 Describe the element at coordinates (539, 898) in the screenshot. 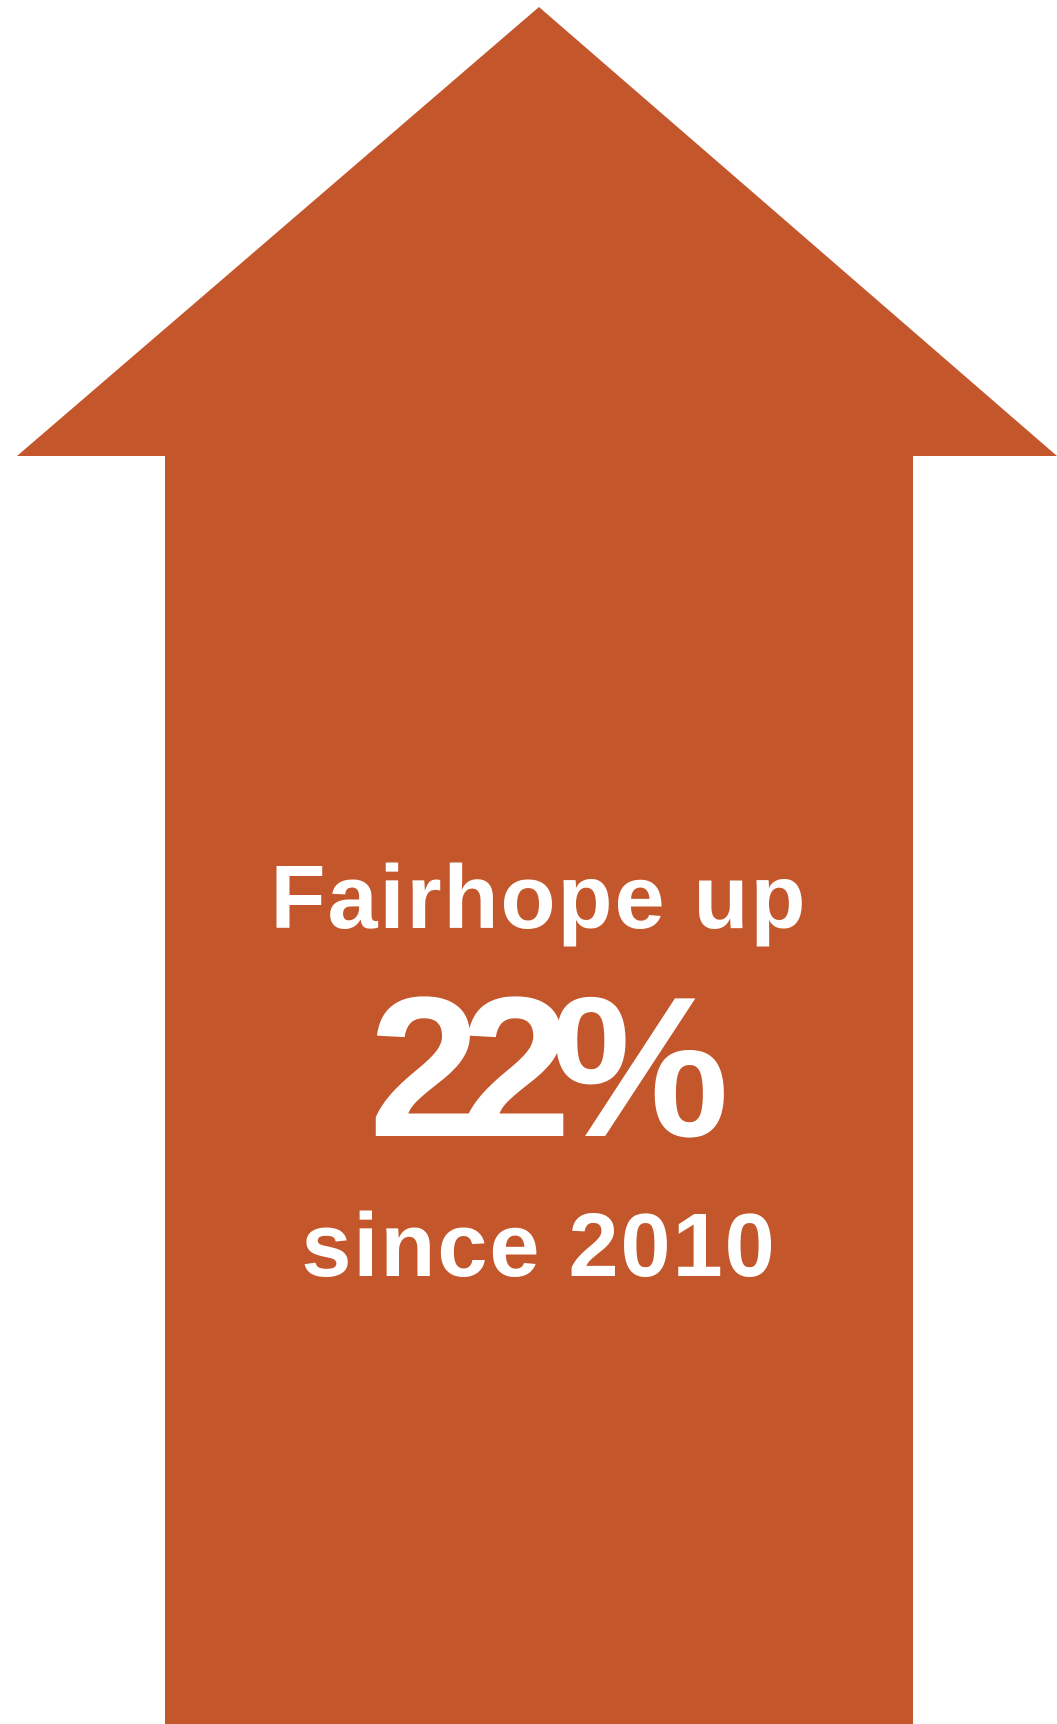

I see `headline-text: Fairhope up` at that location.